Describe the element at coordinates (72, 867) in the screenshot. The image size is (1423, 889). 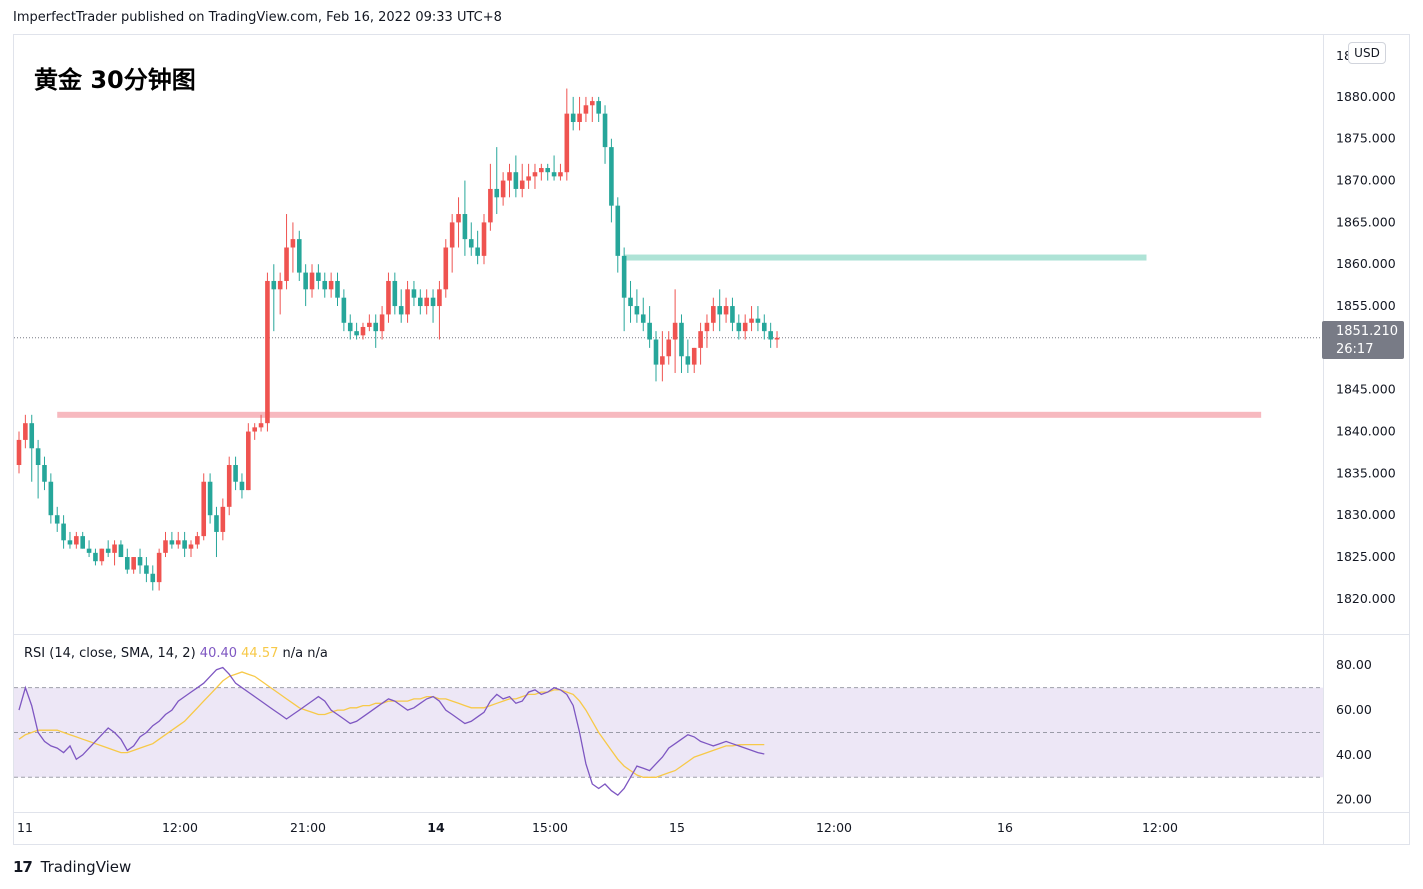
I see `footer-brand: 17 TradingView` at that location.